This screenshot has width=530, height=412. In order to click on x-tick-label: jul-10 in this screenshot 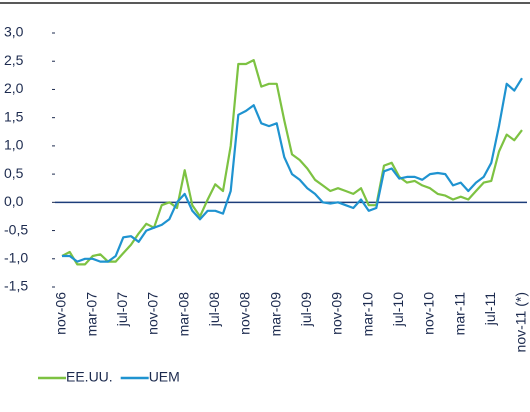, I will do `click(398, 309)`.